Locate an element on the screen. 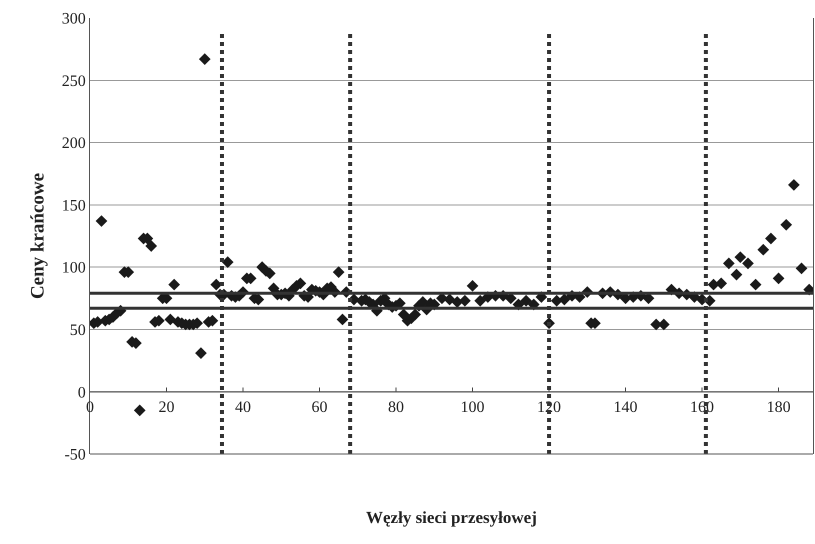 The height and width of the screenshot is (544, 815). y-tick-label: 0 is located at coordinates (82, 393).